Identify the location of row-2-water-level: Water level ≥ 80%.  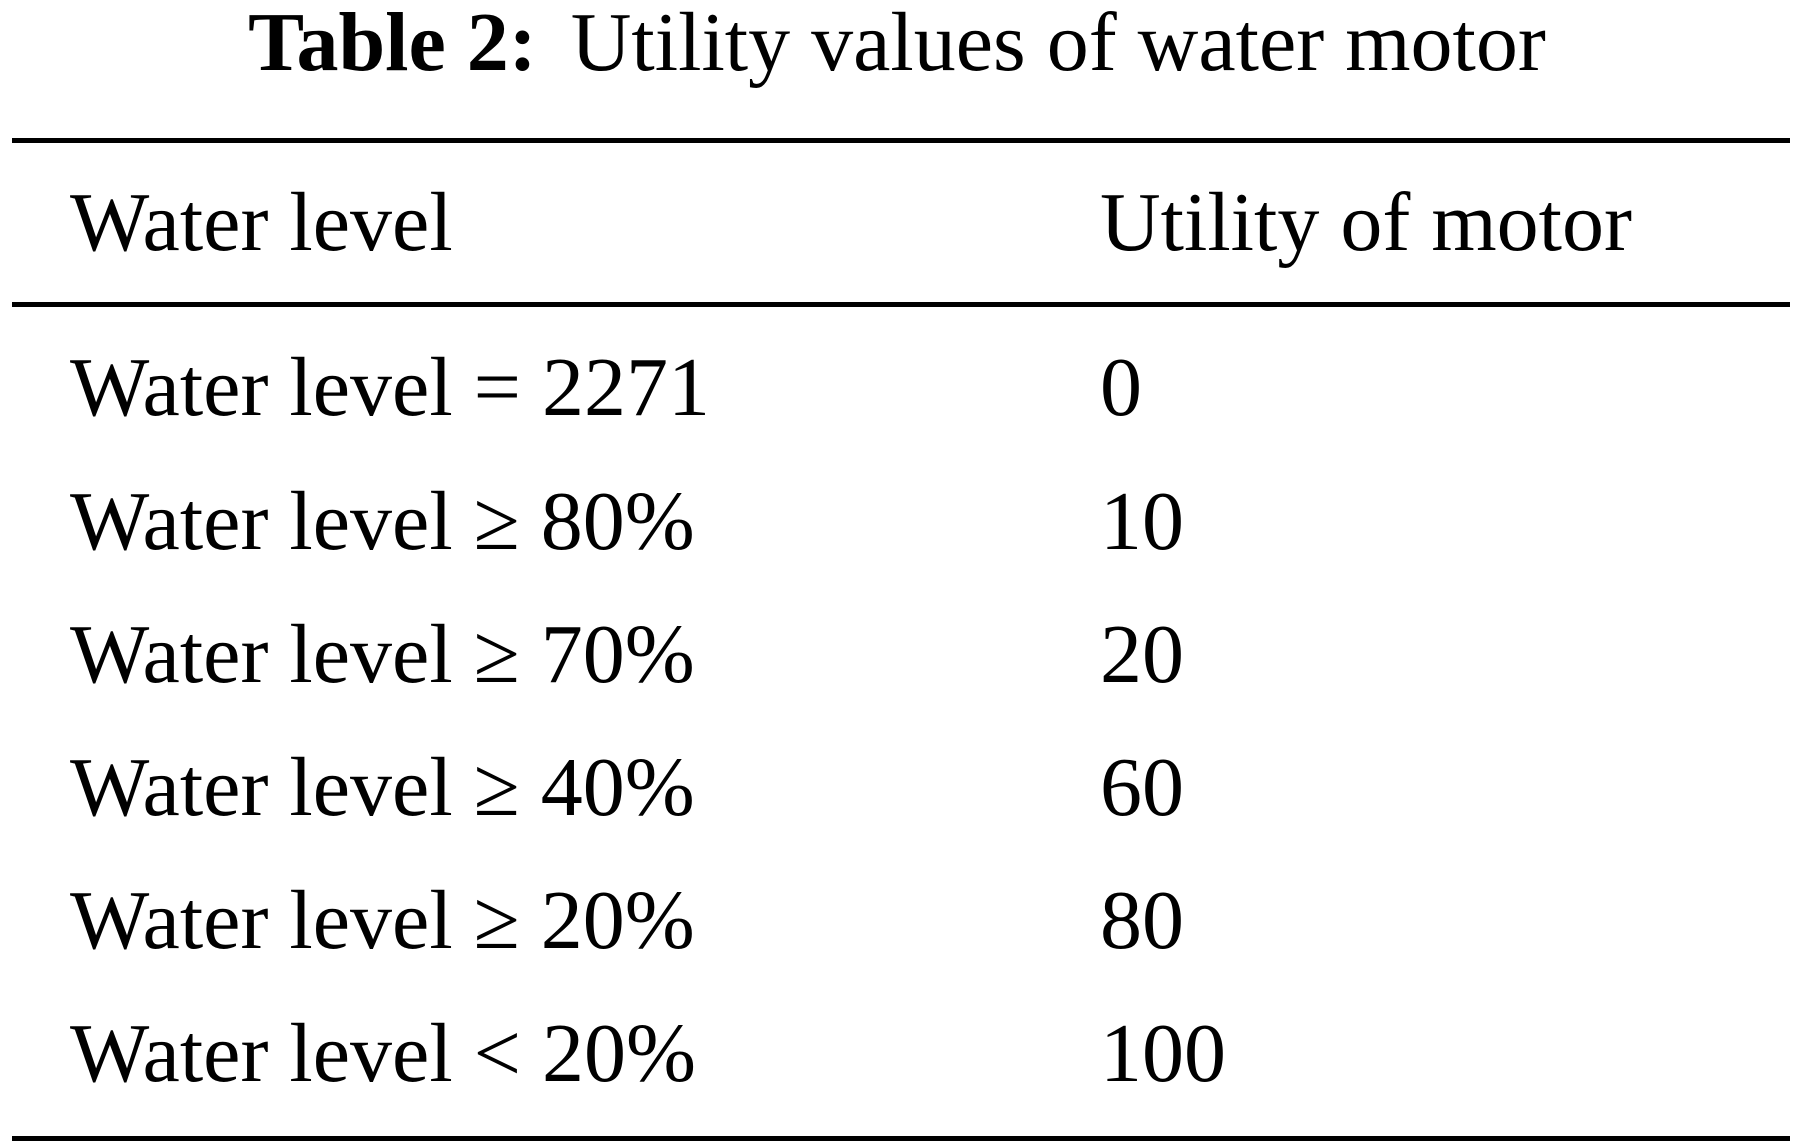
(382, 521).